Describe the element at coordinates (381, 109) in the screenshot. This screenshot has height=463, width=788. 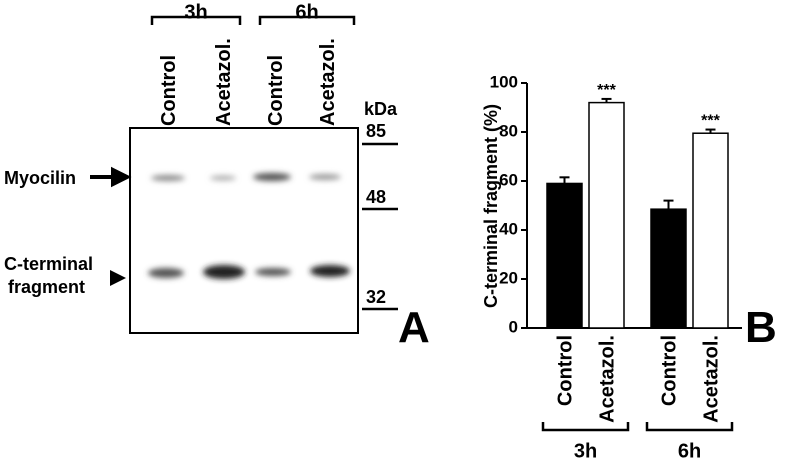
I see `marker-unit: kDa` at that location.